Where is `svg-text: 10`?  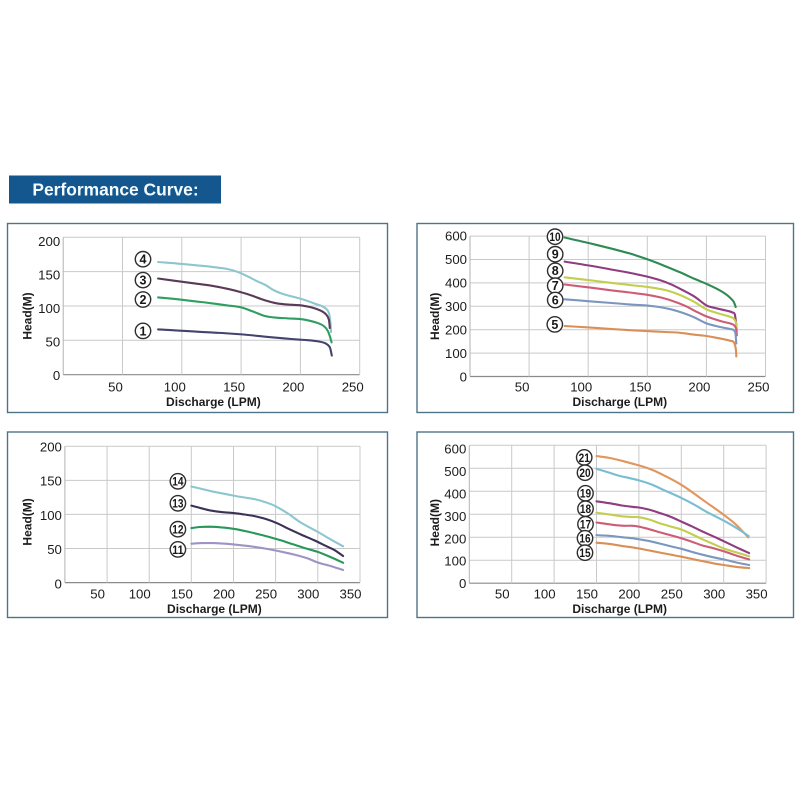
svg-text: 10 is located at coordinates (554, 237).